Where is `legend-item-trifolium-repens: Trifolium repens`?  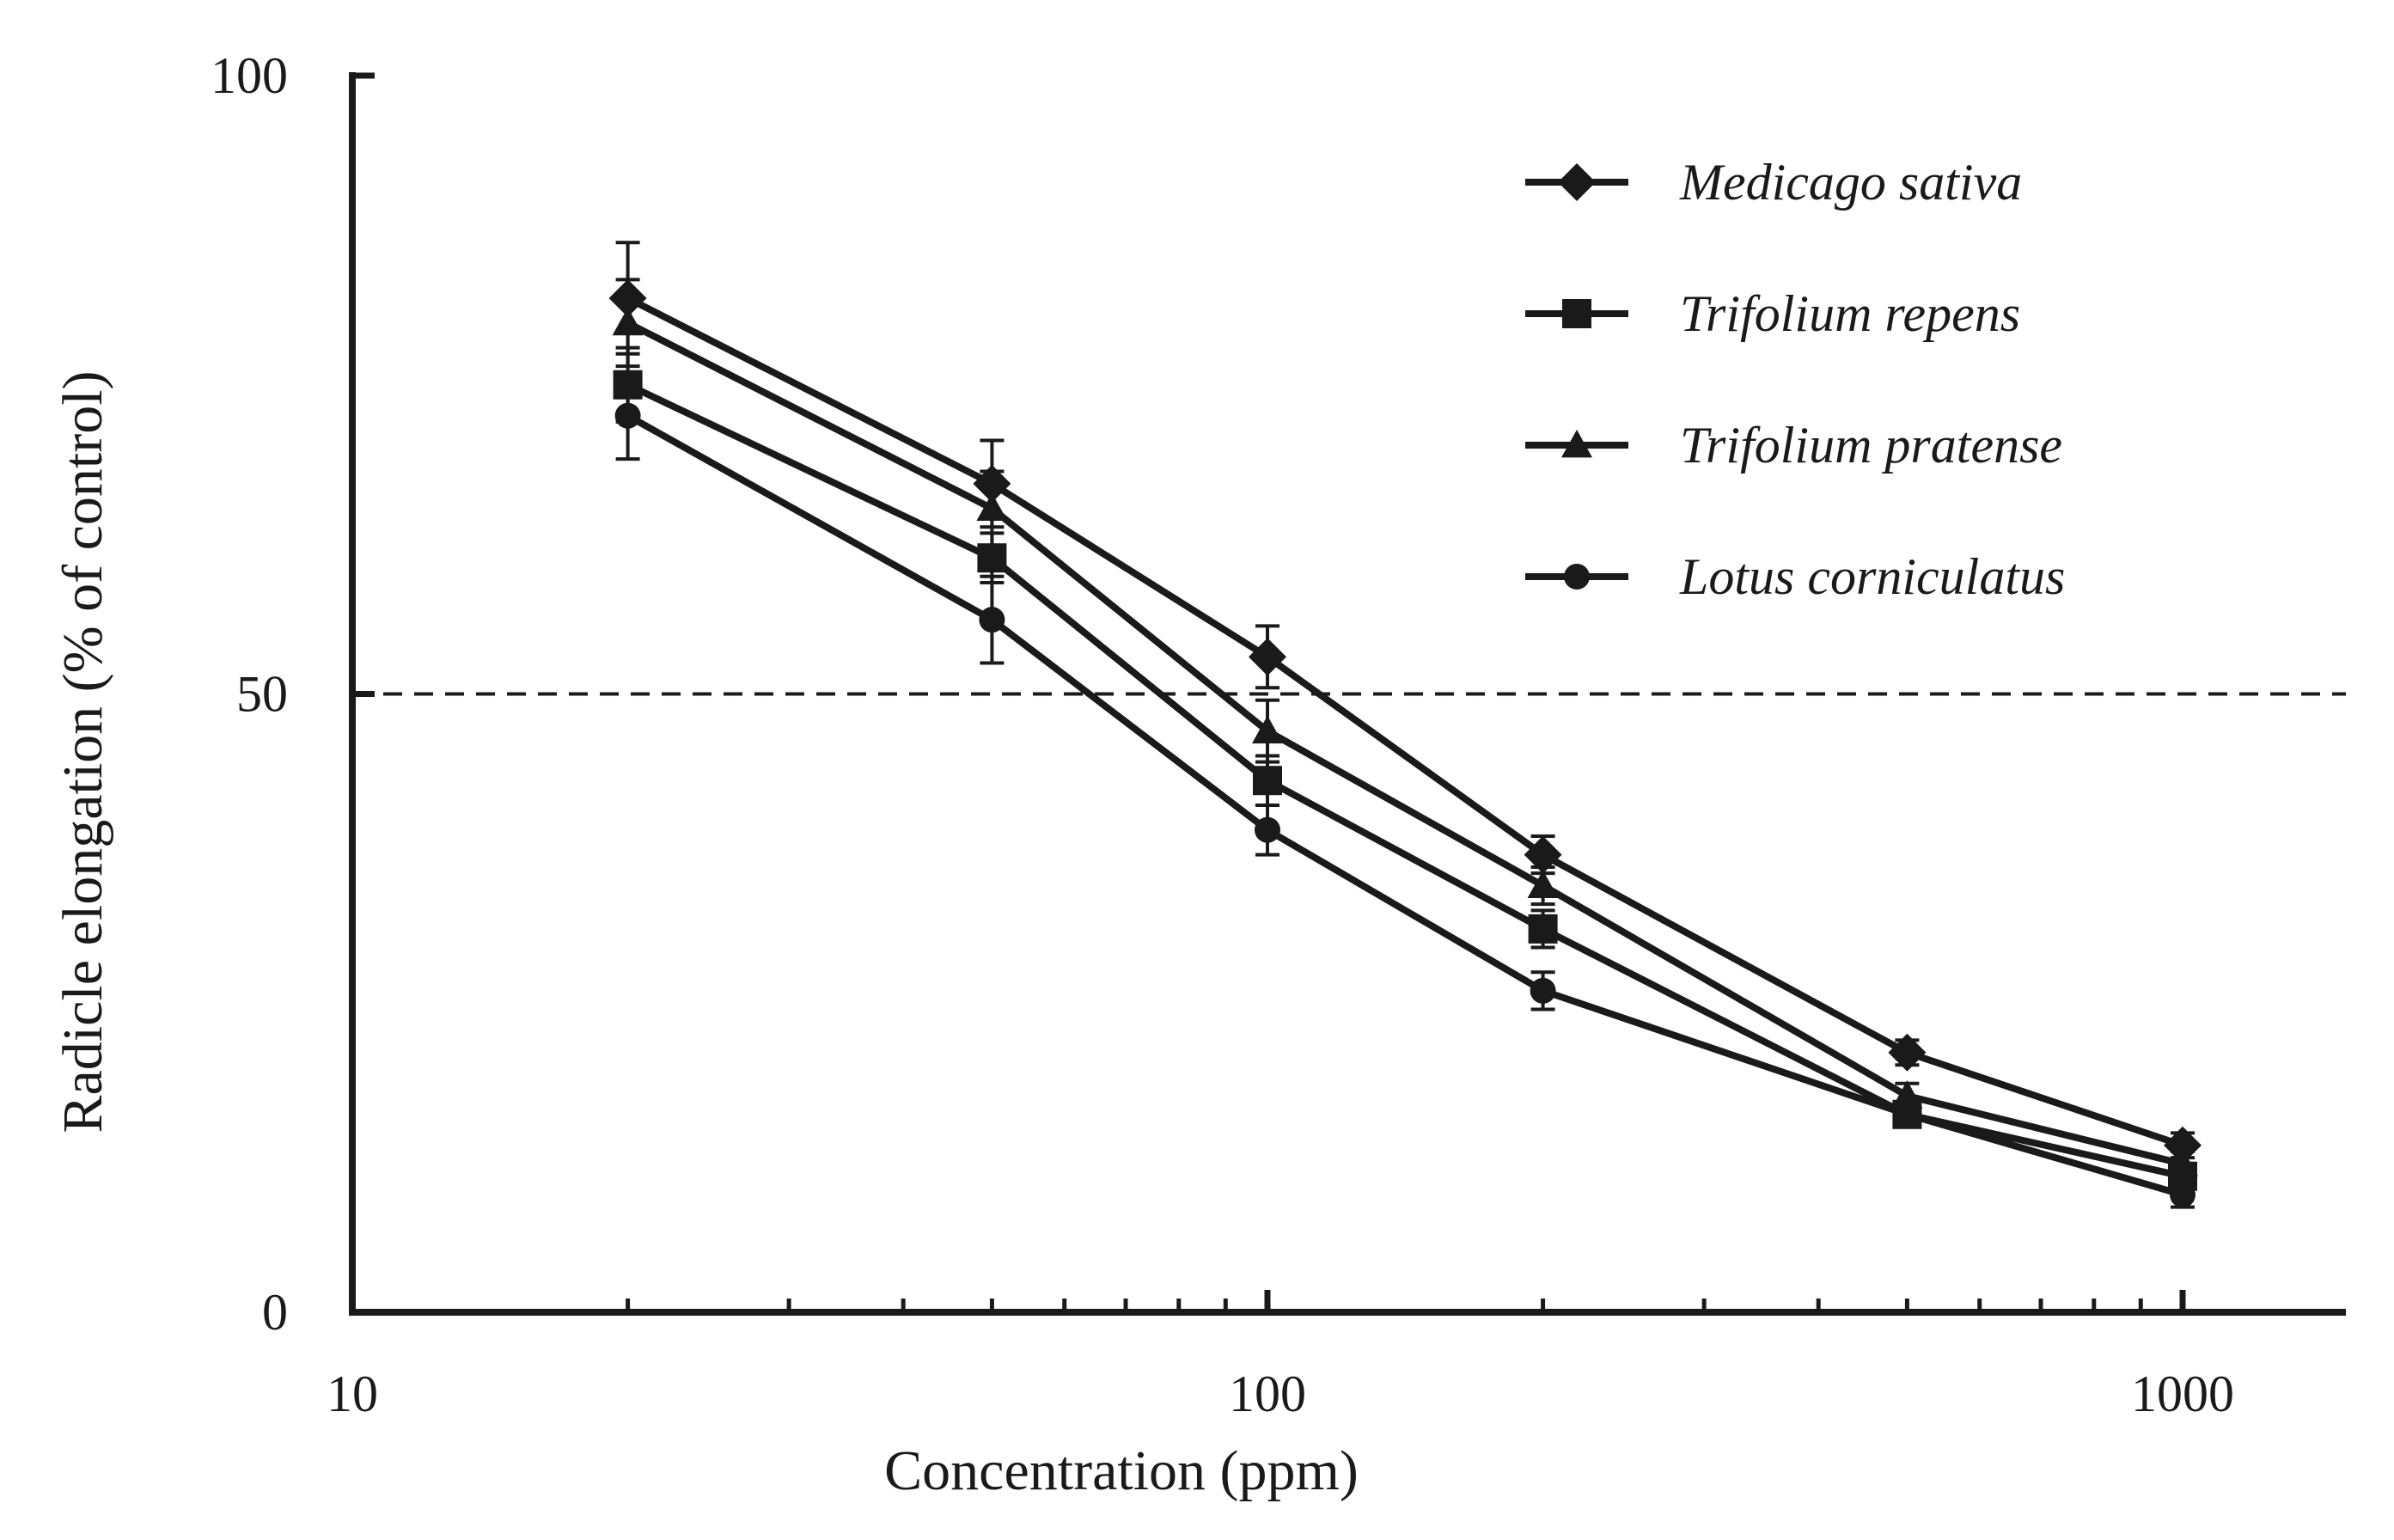
legend-item-trifolium-repens: Trifolium repens is located at coordinates (1772, 313).